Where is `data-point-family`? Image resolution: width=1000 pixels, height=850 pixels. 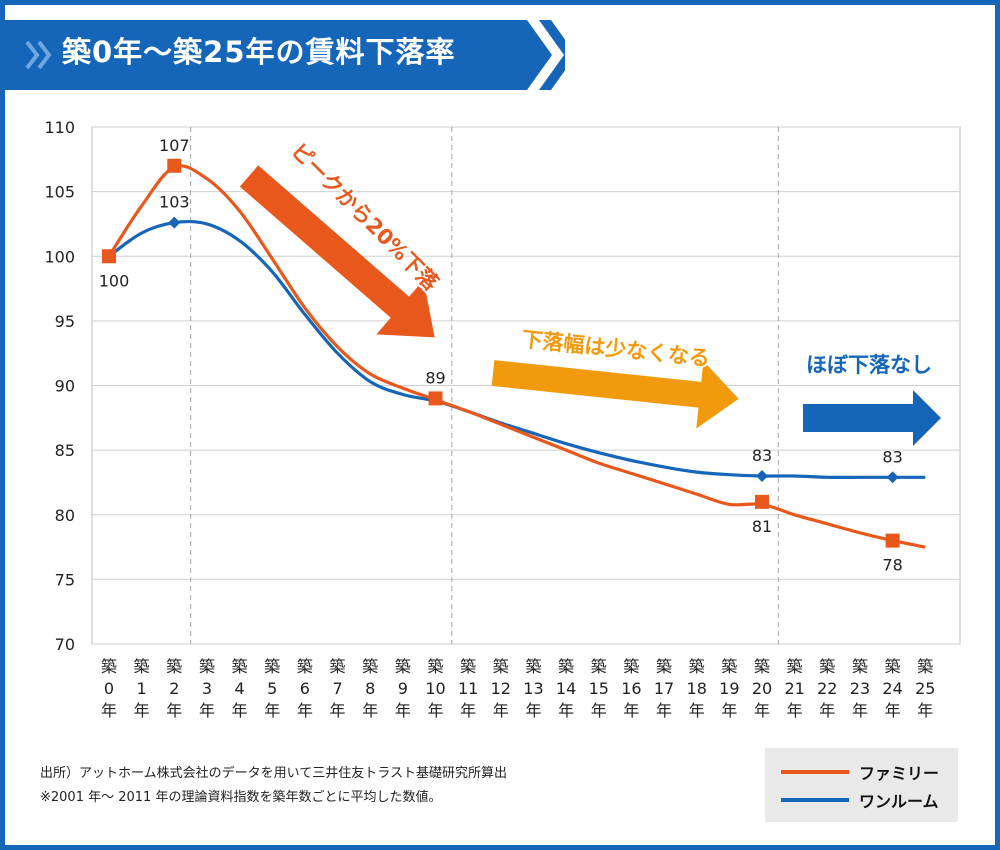
data-point-family is located at coordinates (892, 540).